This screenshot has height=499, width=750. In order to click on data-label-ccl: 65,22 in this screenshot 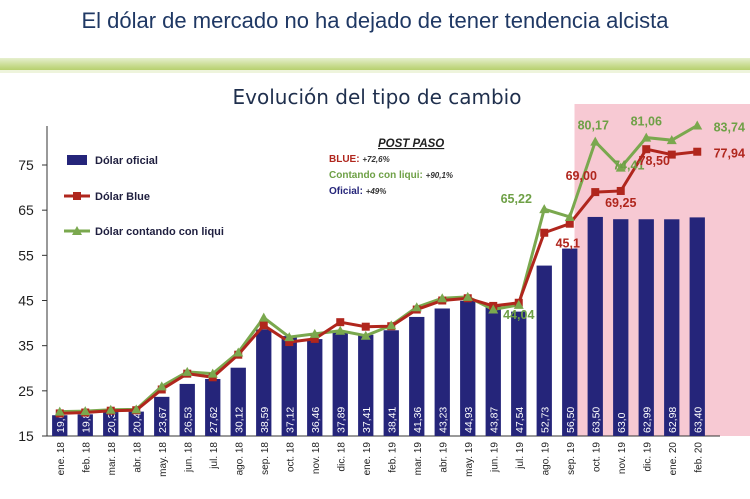, I will do `click(516, 199)`.